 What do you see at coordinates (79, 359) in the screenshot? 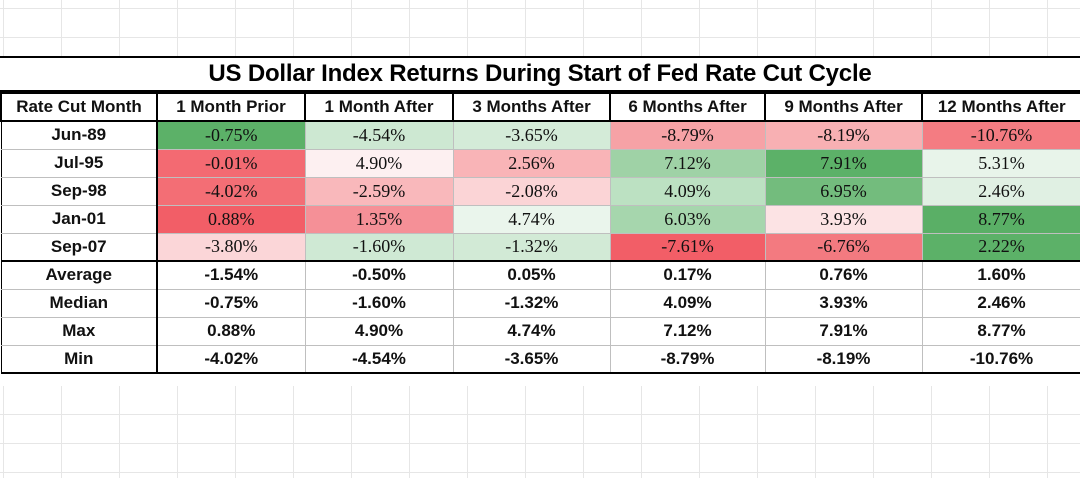
I see `stat-label: Min` at bounding box center [79, 359].